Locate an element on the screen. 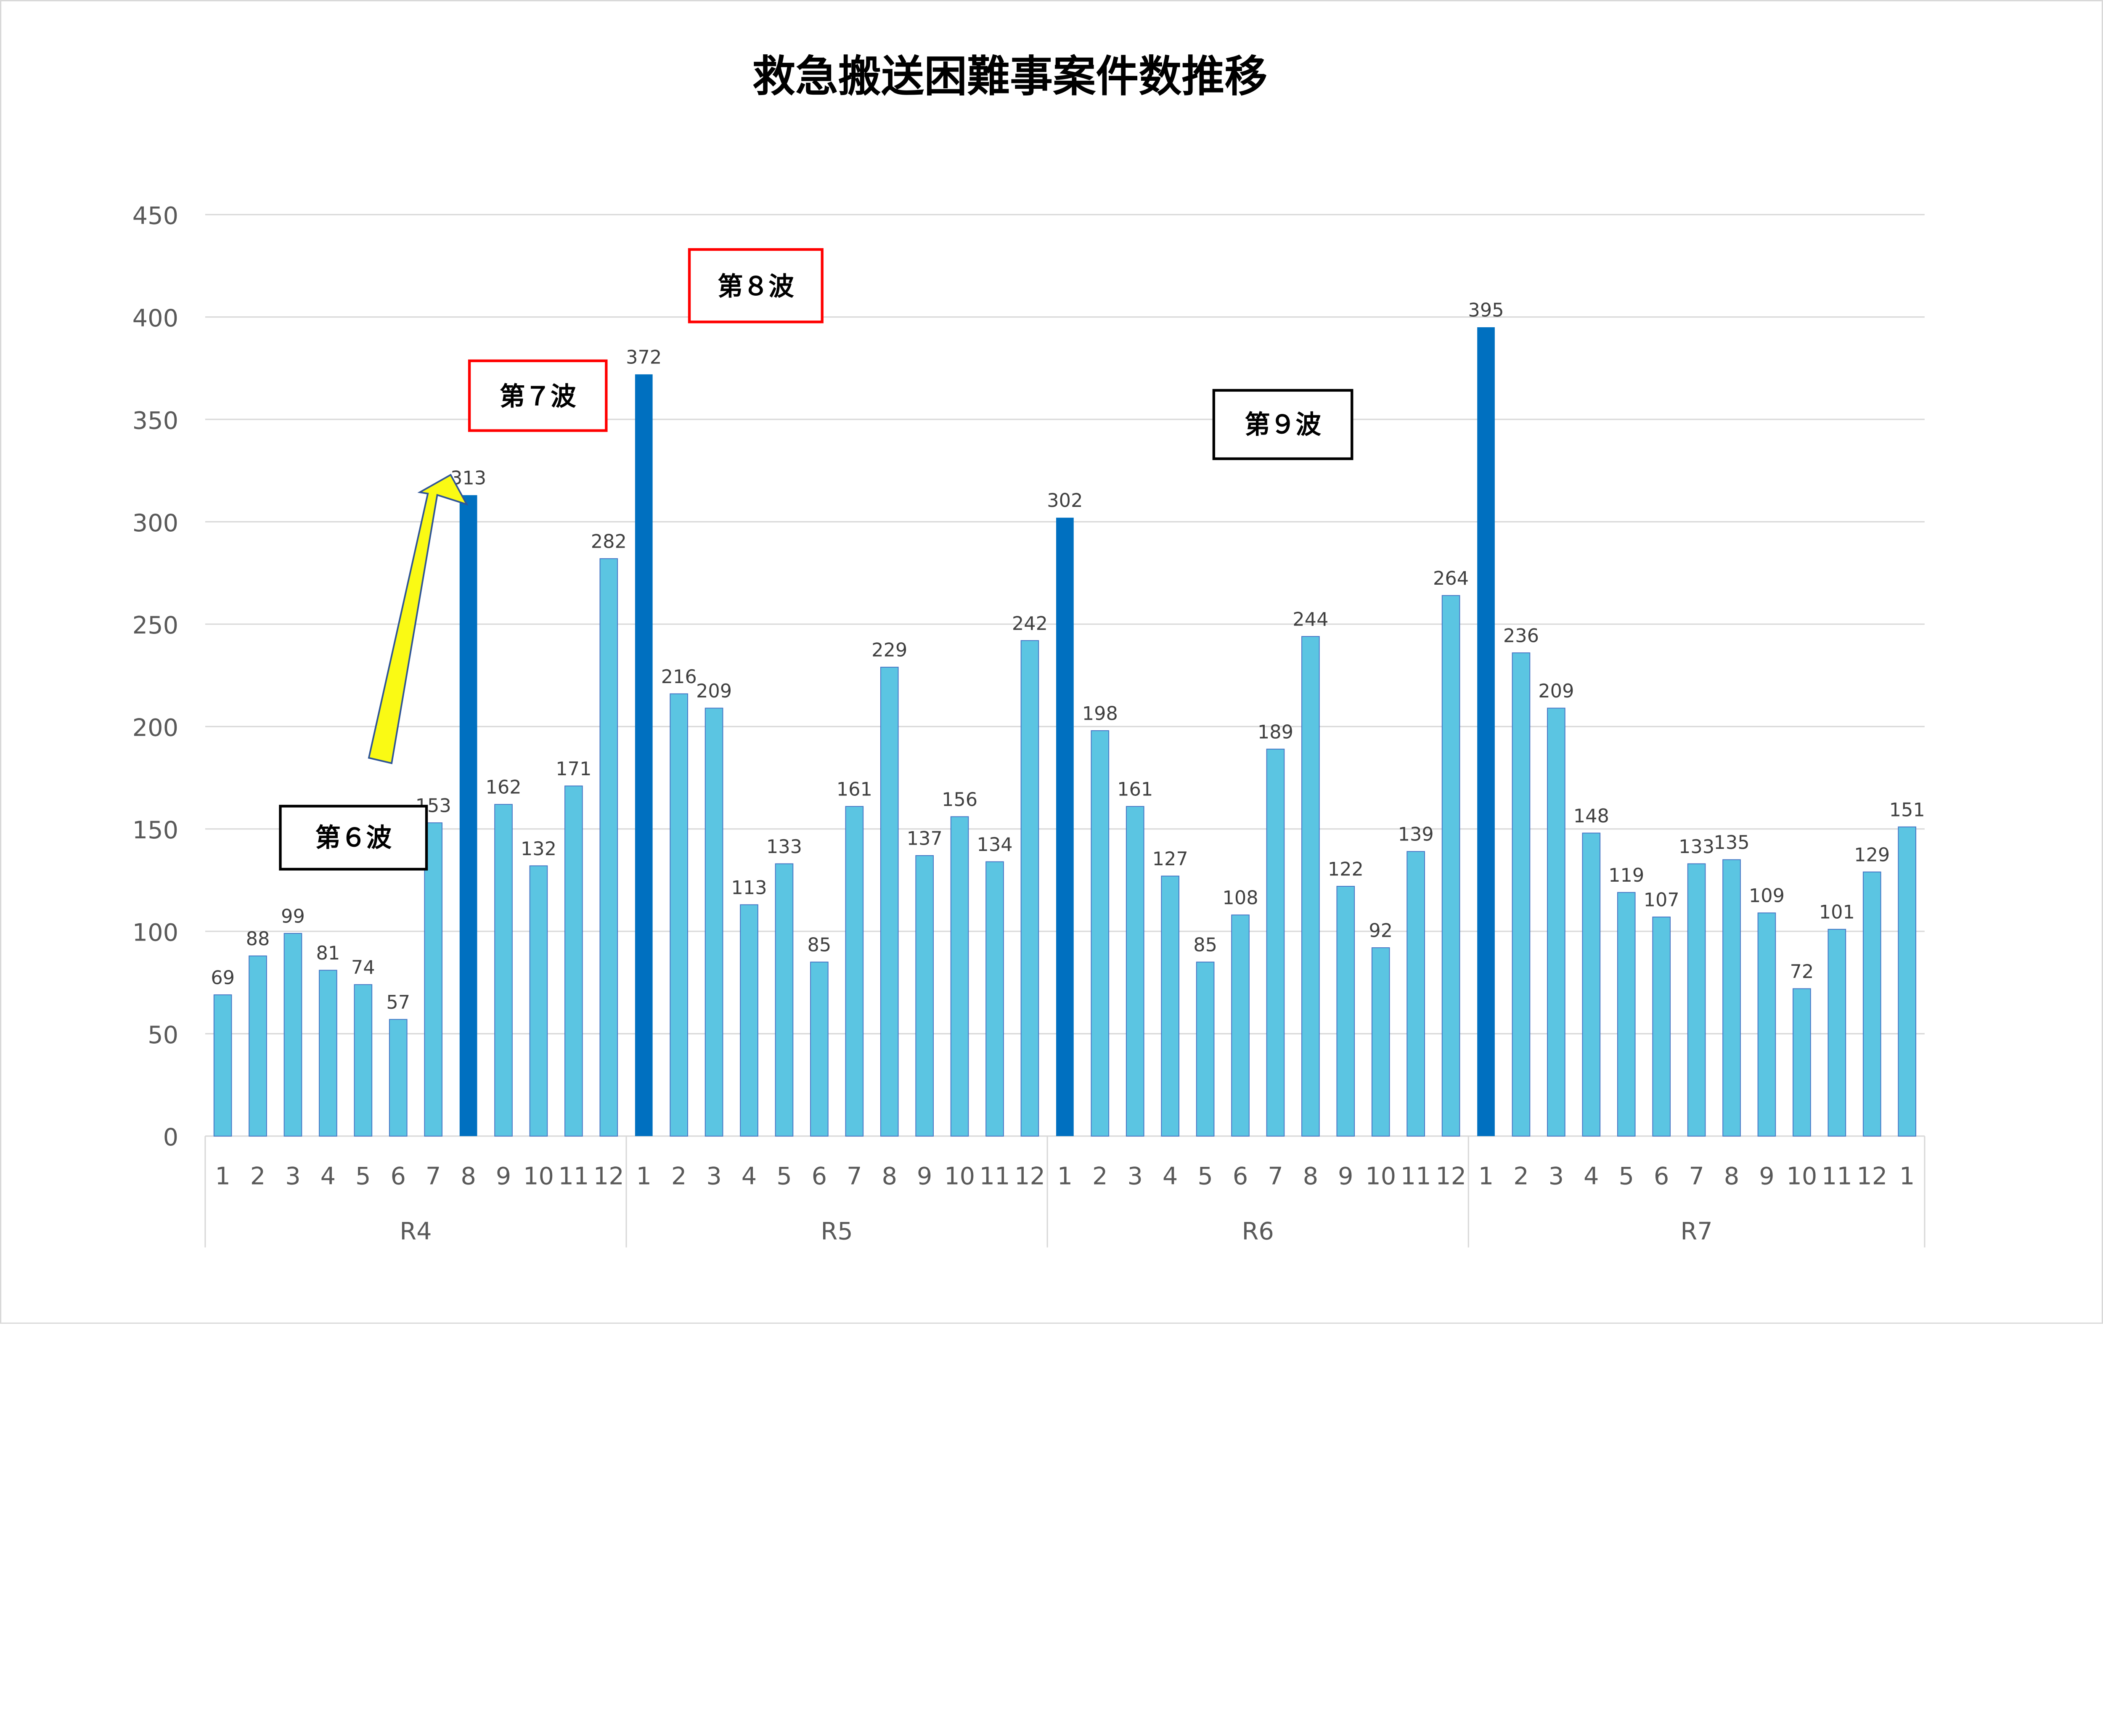  x-group-label: R5 is located at coordinates (837, 1231).